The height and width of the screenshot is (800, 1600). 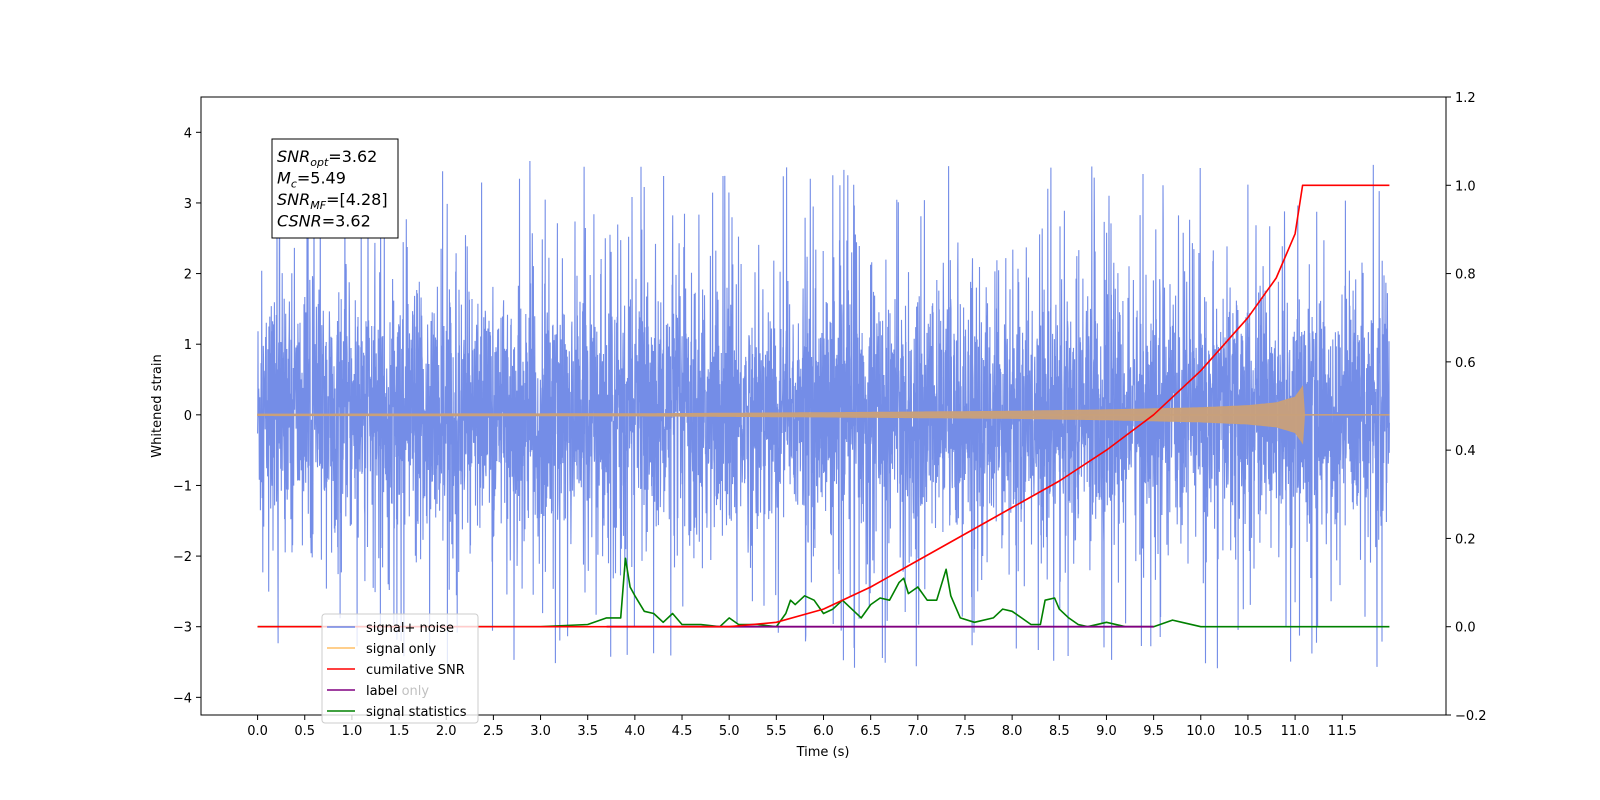 I want to click on y2-tick-label: −0.2, so click(x=1471, y=716).